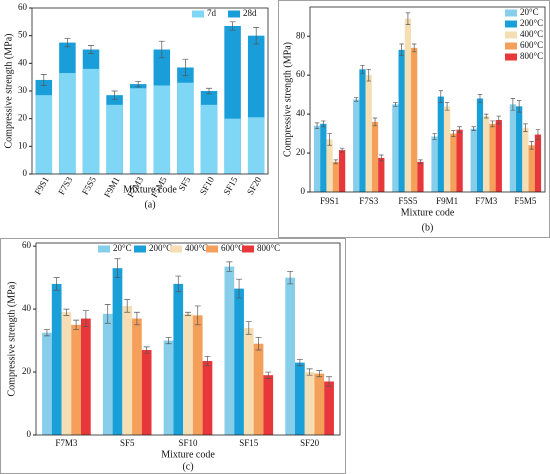  What do you see at coordinates (250, 13) in the screenshot?
I see `legend-label: 28d` at bounding box center [250, 13].